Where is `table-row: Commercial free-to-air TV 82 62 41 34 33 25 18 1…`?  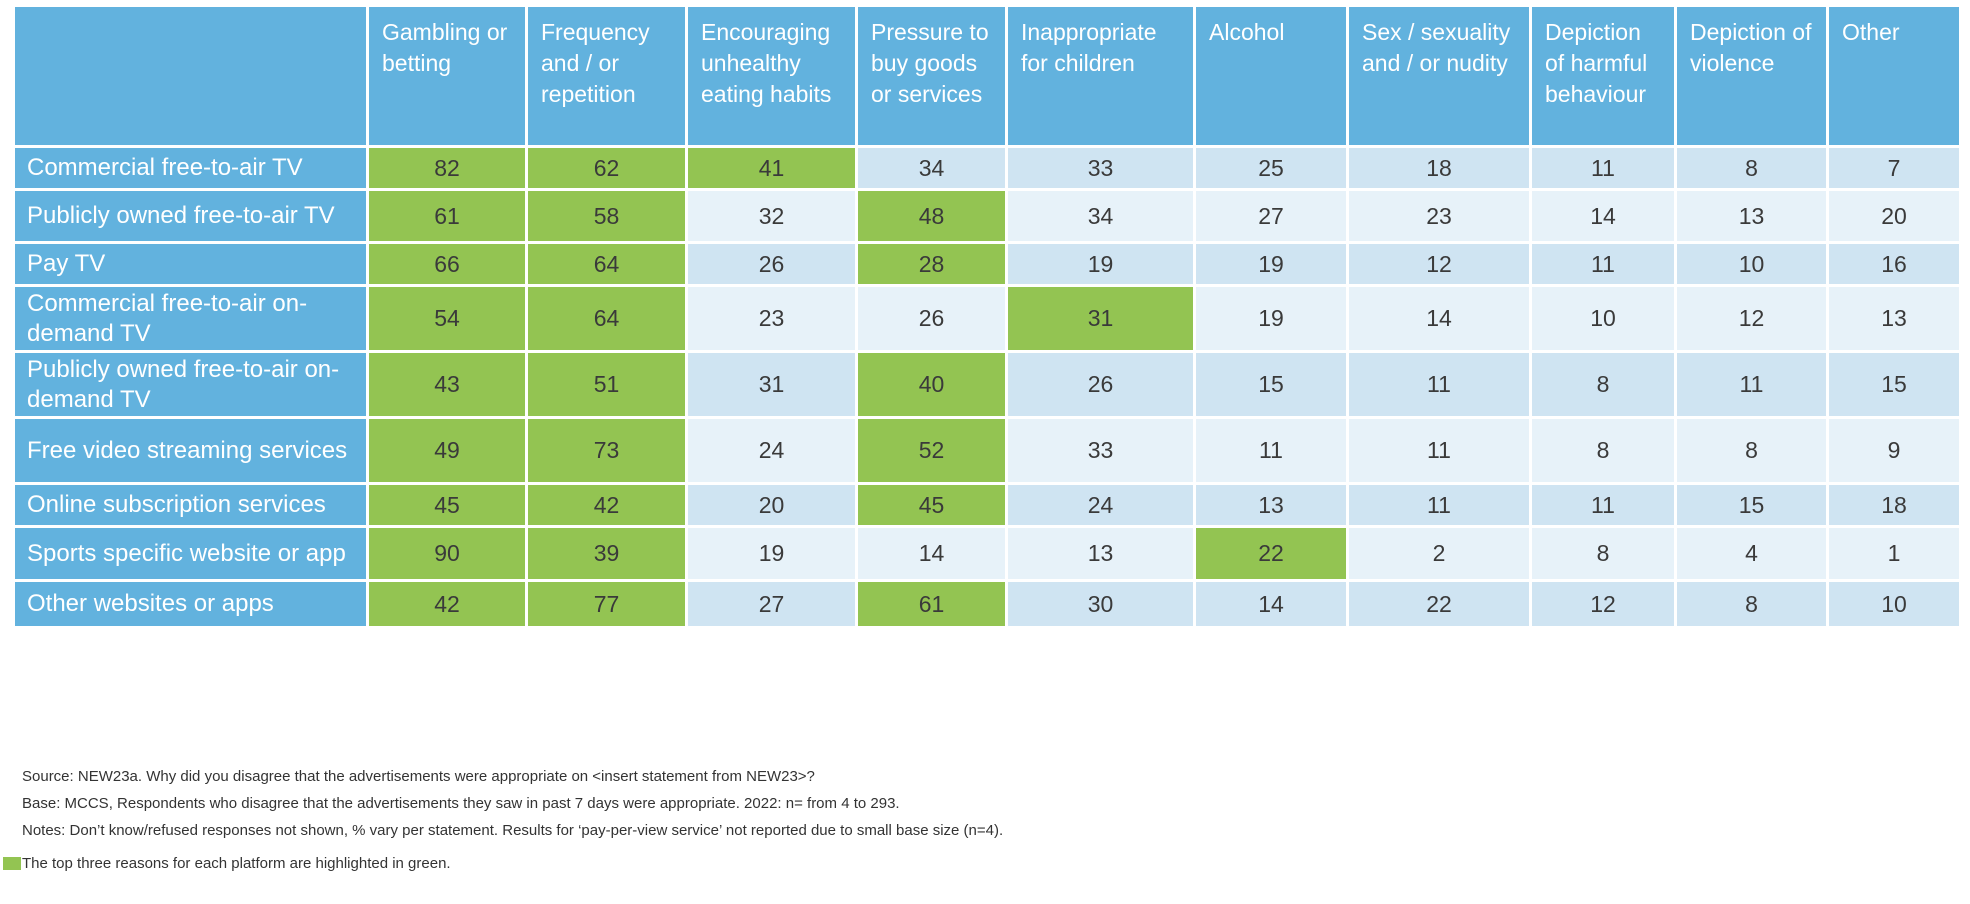
table-row: Commercial free-to-air TV 82 62 41 34 33 25 18 1… is located at coordinates (987, 168).